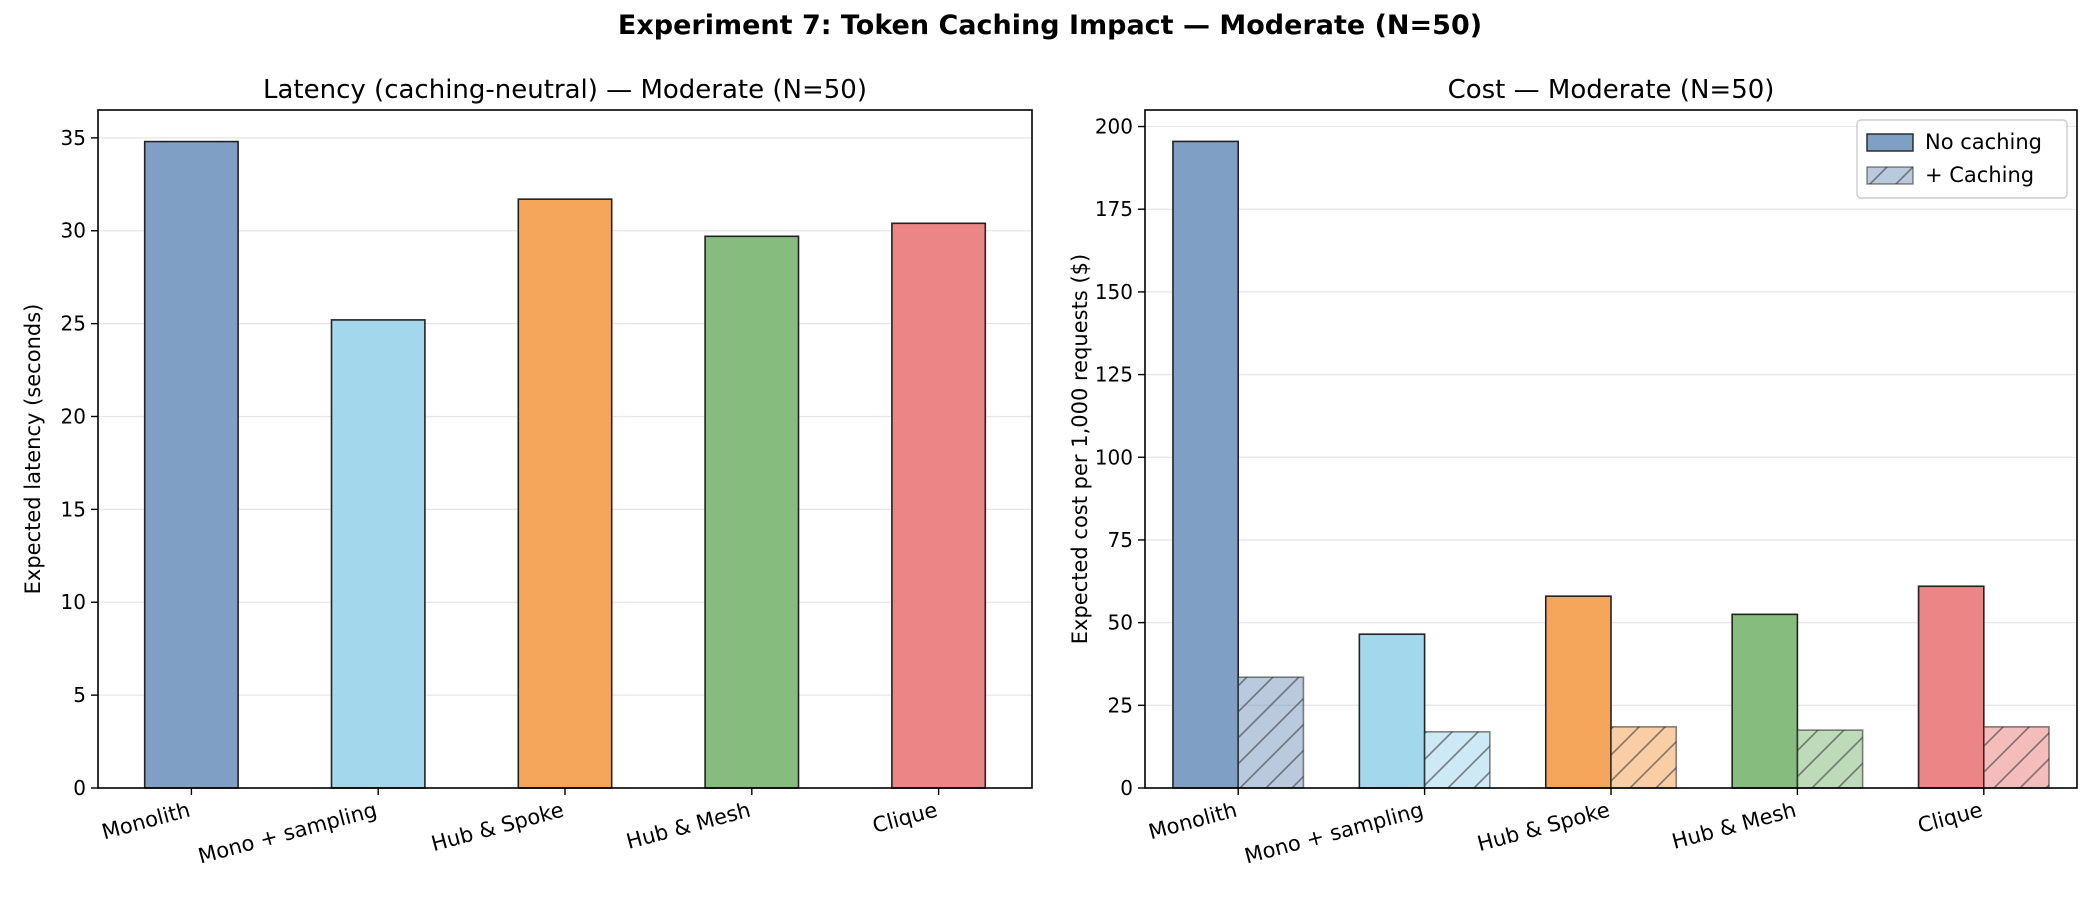  Describe the element at coordinates (1205, 464) in the screenshot. I see `bar-monolith-no-caching` at that location.